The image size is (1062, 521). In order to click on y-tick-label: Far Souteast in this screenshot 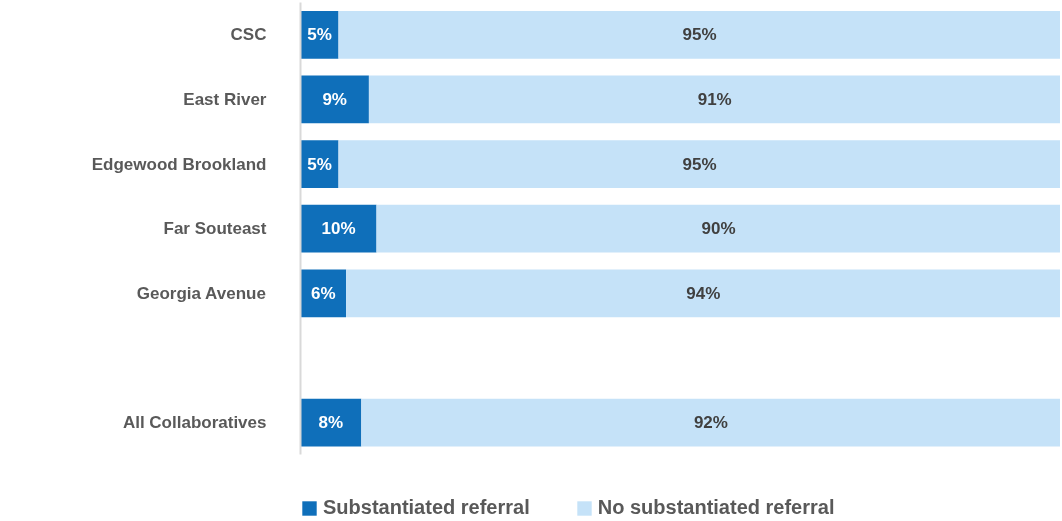, I will do `click(215, 229)`.